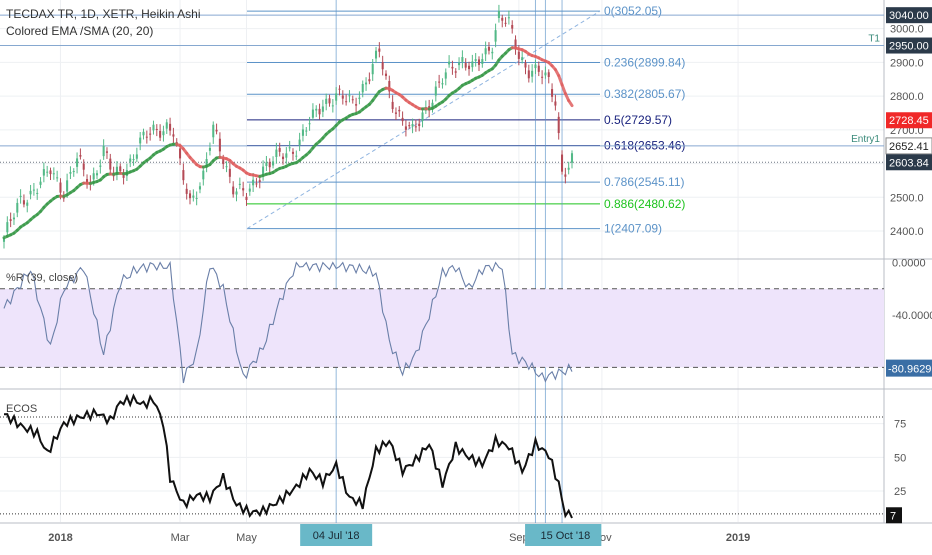  I want to click on price-tag-text-3: 2652.41, so click(909, 147).